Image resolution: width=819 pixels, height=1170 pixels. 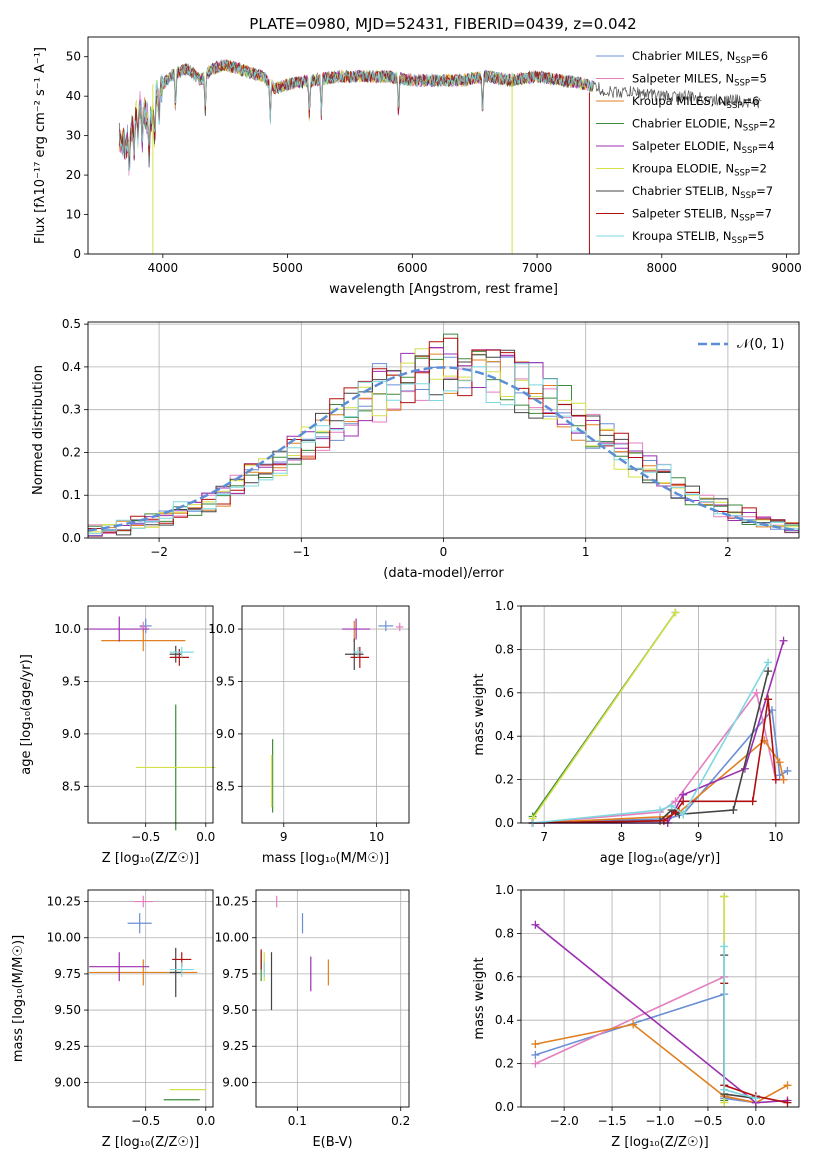 What do you see at coordinates (40, 145) in the screenshot?
I see `y-axis-label: Flux [fλ10⁻¹⁷ erg cm⁻² s⁻¹ A⁻¹]` at bounding box center [40, 145].